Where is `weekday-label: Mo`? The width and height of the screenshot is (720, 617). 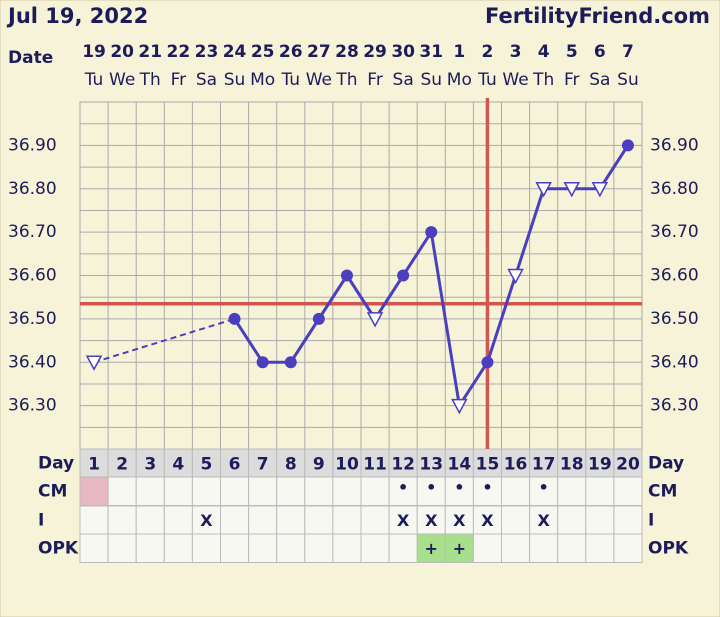 weekday-label: Mo is located at coordinates (262, 80).